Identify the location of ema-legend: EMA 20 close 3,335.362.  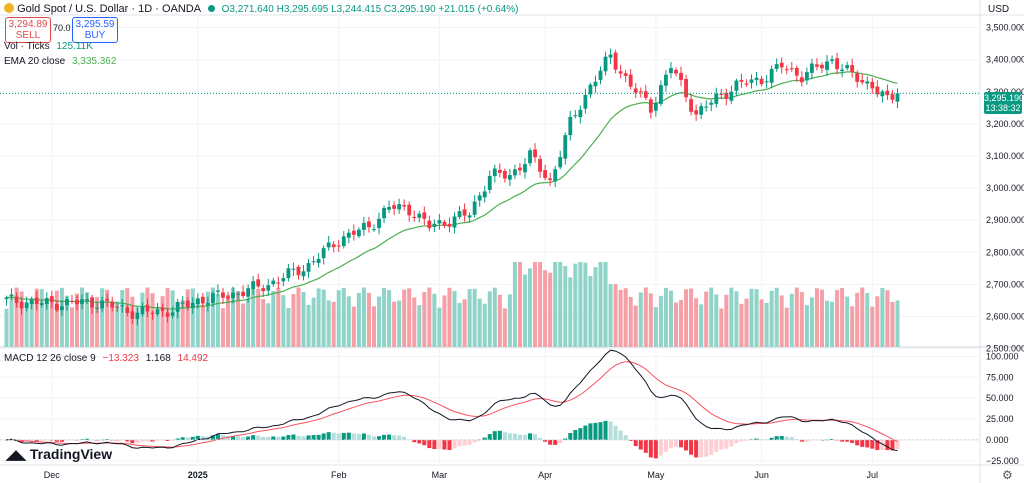
(60, 61).